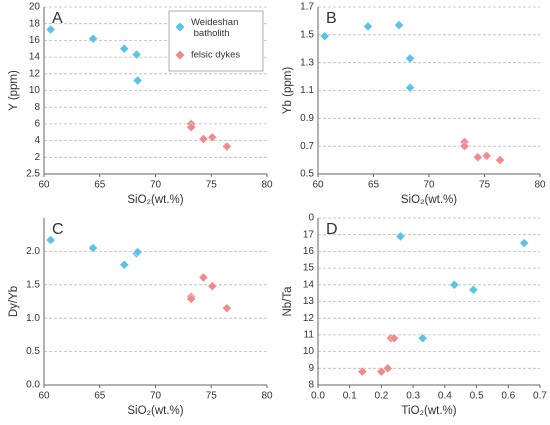 Image resolution: width=550 pixels, height=425 pixels. Describe the element at coordinates (216, 41) in the screenshot. I see `legend-box` at that location.